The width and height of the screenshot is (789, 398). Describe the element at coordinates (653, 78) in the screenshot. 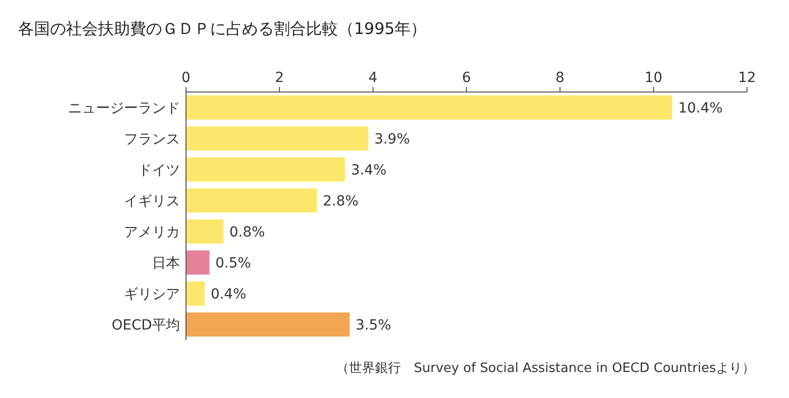

I see `x-tick-label: 10` at that location.